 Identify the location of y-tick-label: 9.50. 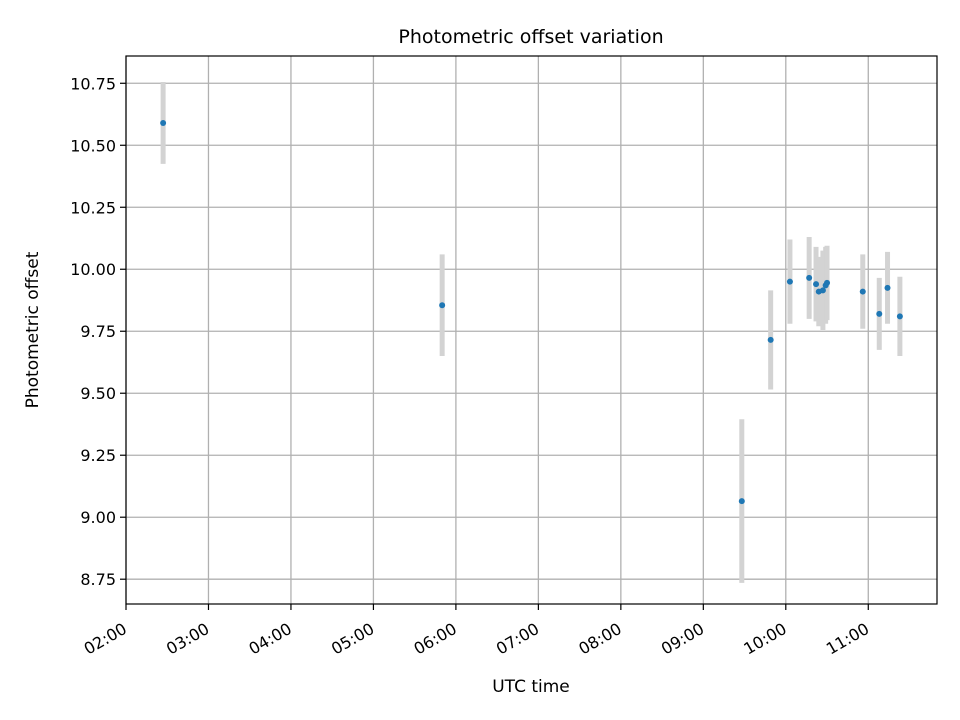
(98, 393).